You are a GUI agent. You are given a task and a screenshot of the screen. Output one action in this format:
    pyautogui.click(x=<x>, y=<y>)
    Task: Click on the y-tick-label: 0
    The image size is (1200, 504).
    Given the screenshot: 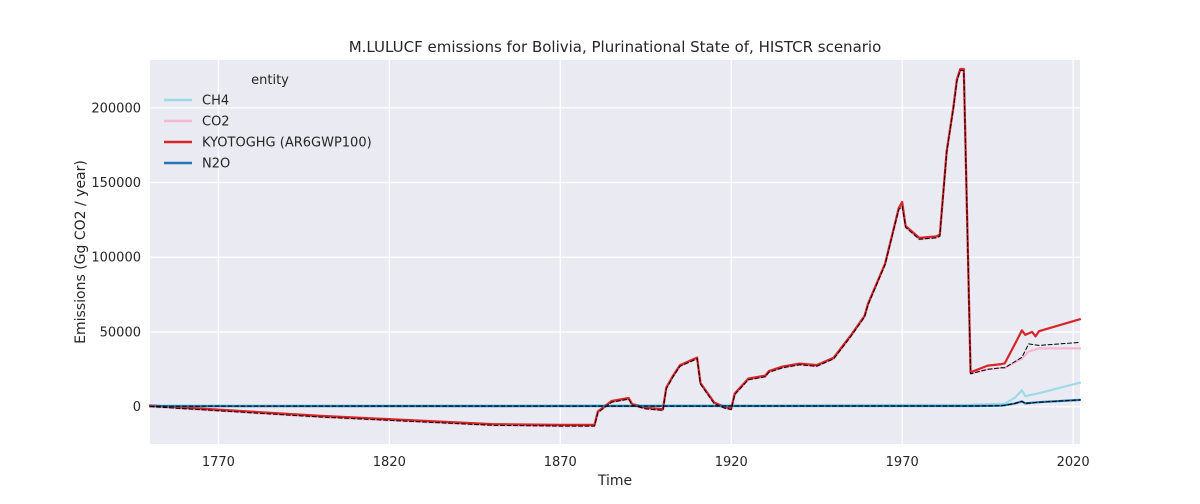 What is the action you would take?
    pyautogui.click(x=137, y=407)
    